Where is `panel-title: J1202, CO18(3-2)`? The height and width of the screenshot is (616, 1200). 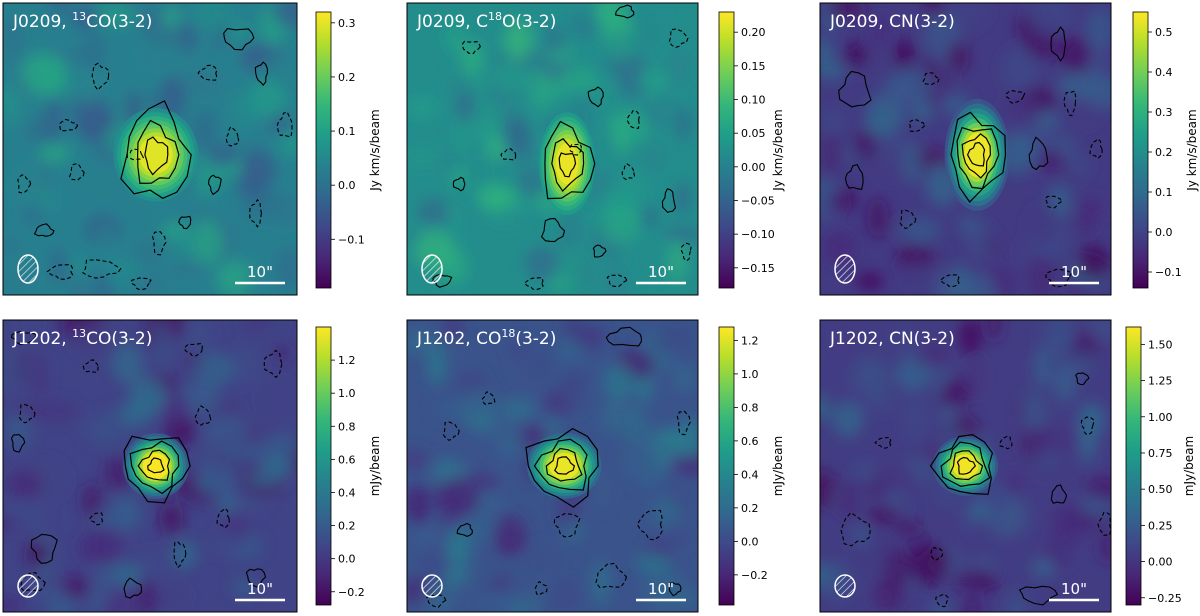
panel-title: J1202, CO18(3-2) is located at coordinates (486, 338).